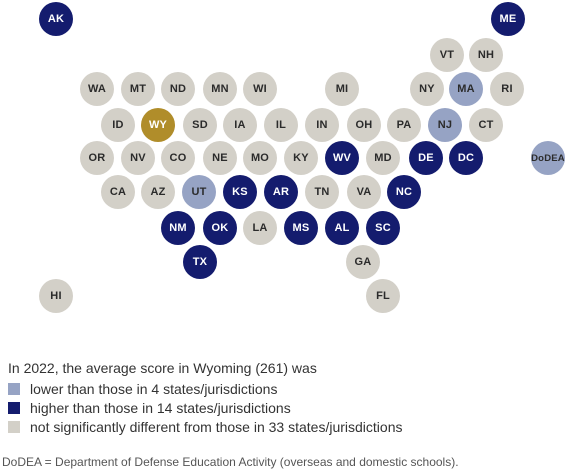  Describe the element at coordinates (118, 192) in the screenshot. I see `state-ca: CA` at that location.